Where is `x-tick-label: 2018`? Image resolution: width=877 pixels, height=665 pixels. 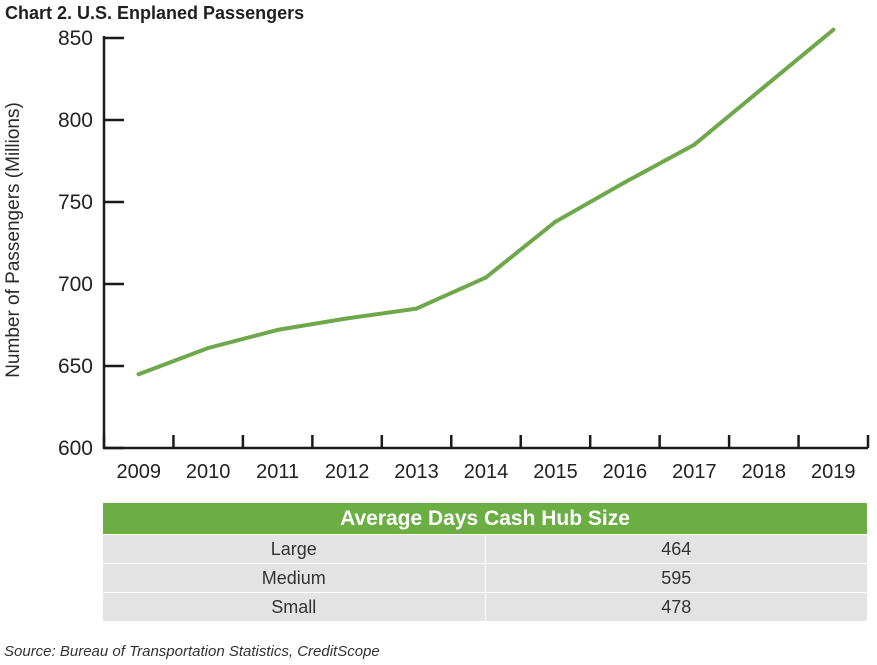 x-tick-label: 2018 is located at coordinates (764, 472).